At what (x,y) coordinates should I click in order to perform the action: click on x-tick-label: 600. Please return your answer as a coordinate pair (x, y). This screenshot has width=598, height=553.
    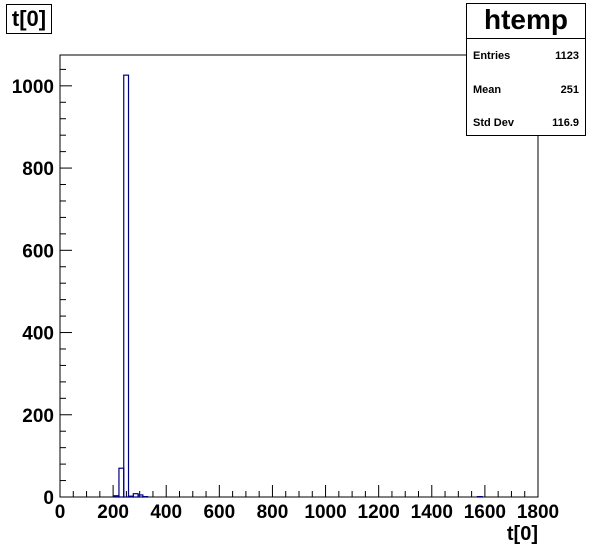
    Looking at the image, I should click on (219, 512).